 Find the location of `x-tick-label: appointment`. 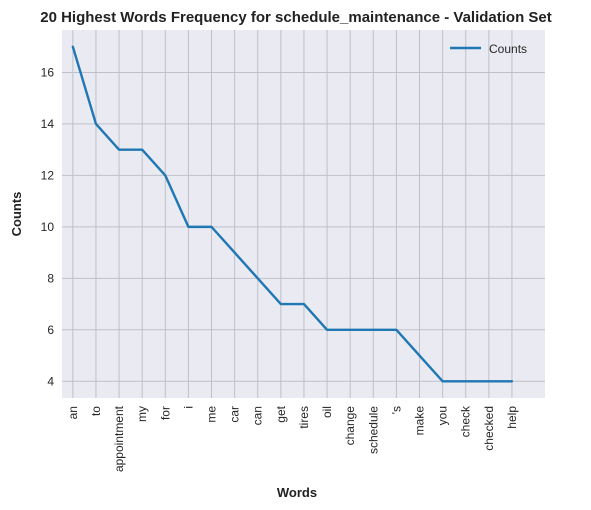

x-tick-label: appointment is located at coordinates (119, 438).